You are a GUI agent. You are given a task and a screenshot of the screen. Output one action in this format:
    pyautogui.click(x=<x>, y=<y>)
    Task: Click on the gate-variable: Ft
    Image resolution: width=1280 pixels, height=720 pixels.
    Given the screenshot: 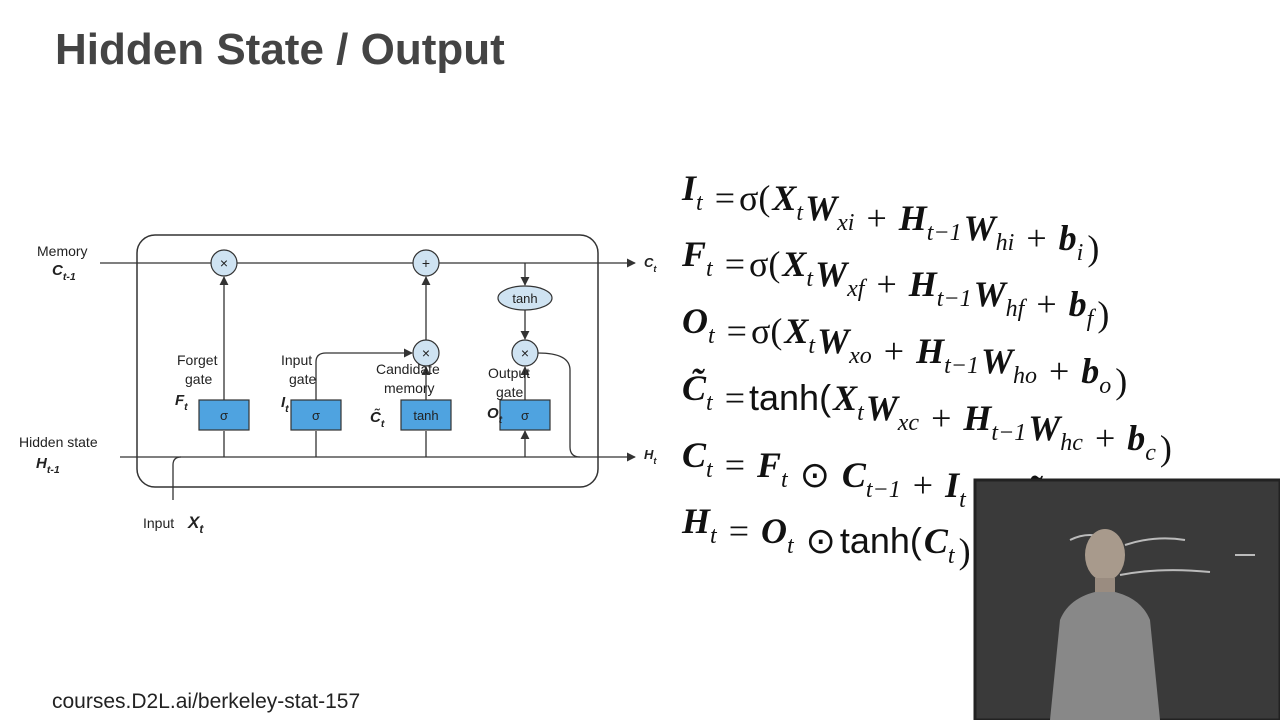 What is the action you would take?
    pyautogui.click(x=181, y=402)
    